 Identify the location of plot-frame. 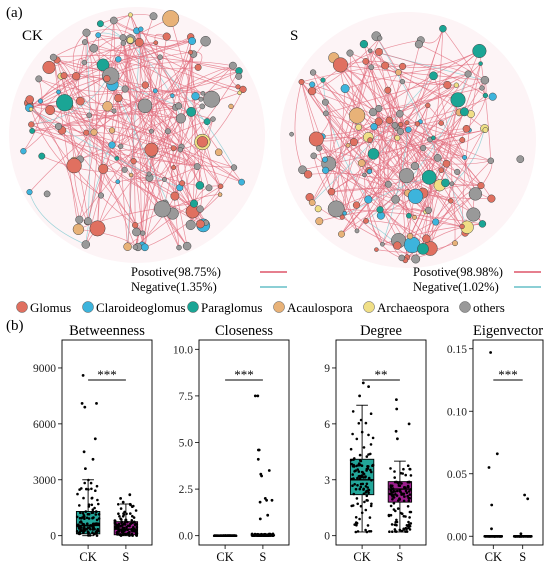
(107, 442).